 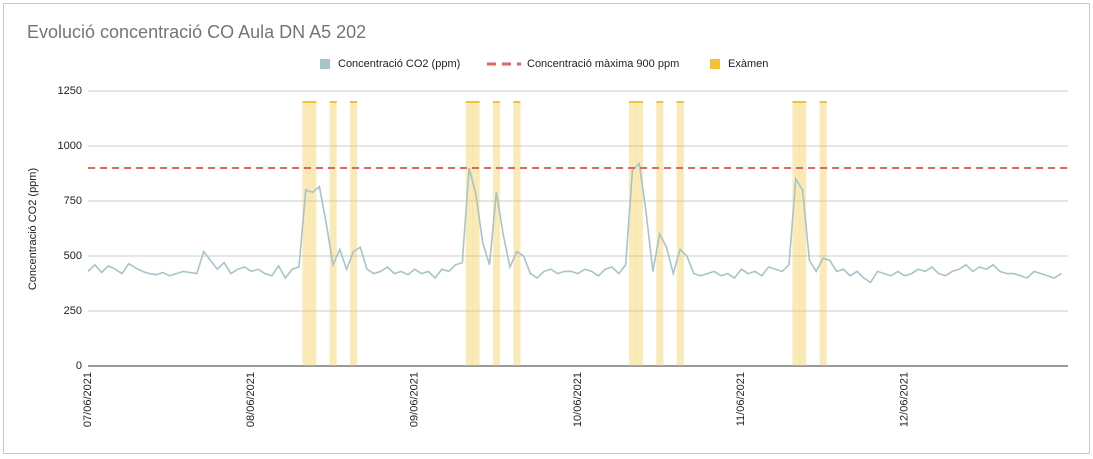 What do you see at coordinates (741, 399) in the screenshot?
I see `x-tick-label: 11/06/2021` at bounding box center [741, 399].